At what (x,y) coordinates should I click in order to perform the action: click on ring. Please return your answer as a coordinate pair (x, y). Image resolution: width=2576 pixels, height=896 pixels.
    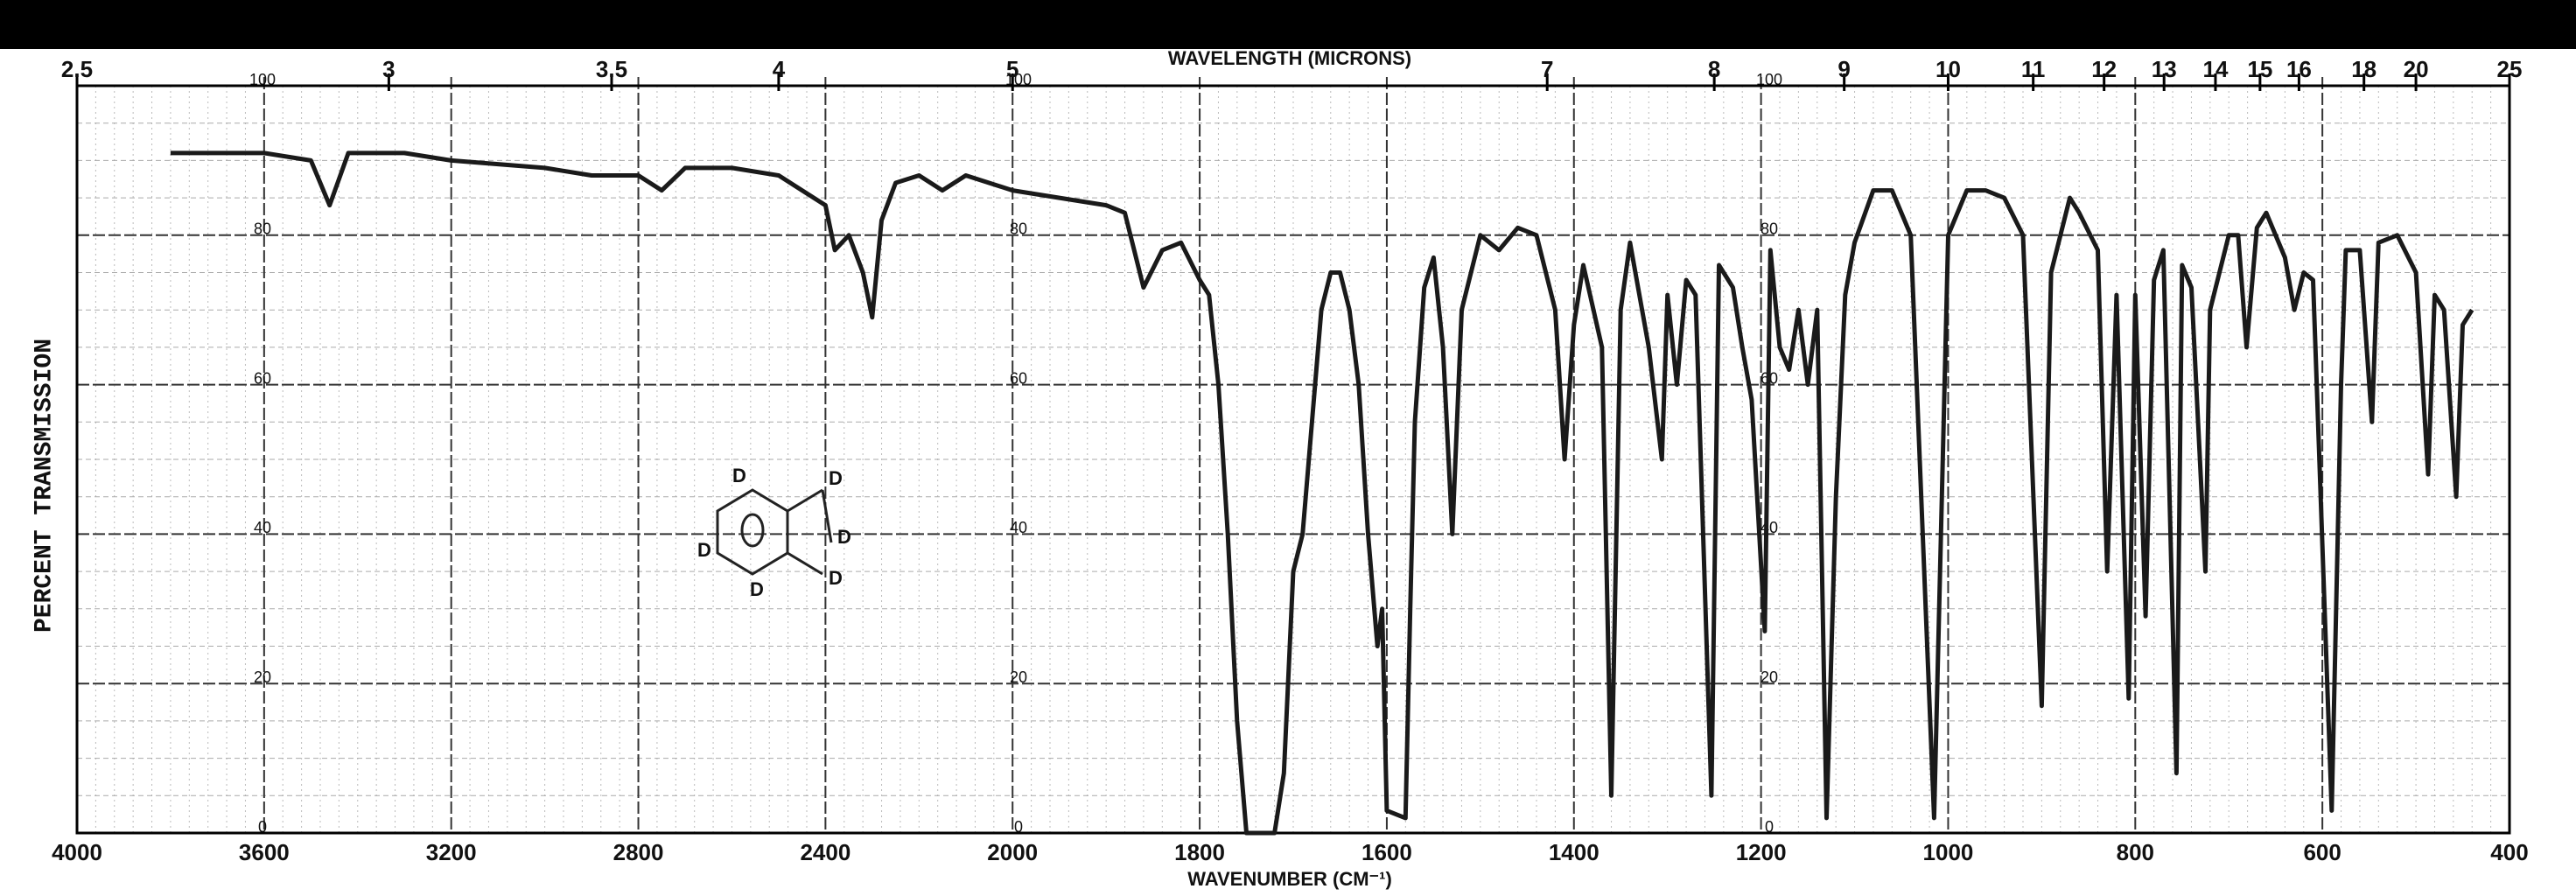
    Looking at the image, I should click on (752, 532).